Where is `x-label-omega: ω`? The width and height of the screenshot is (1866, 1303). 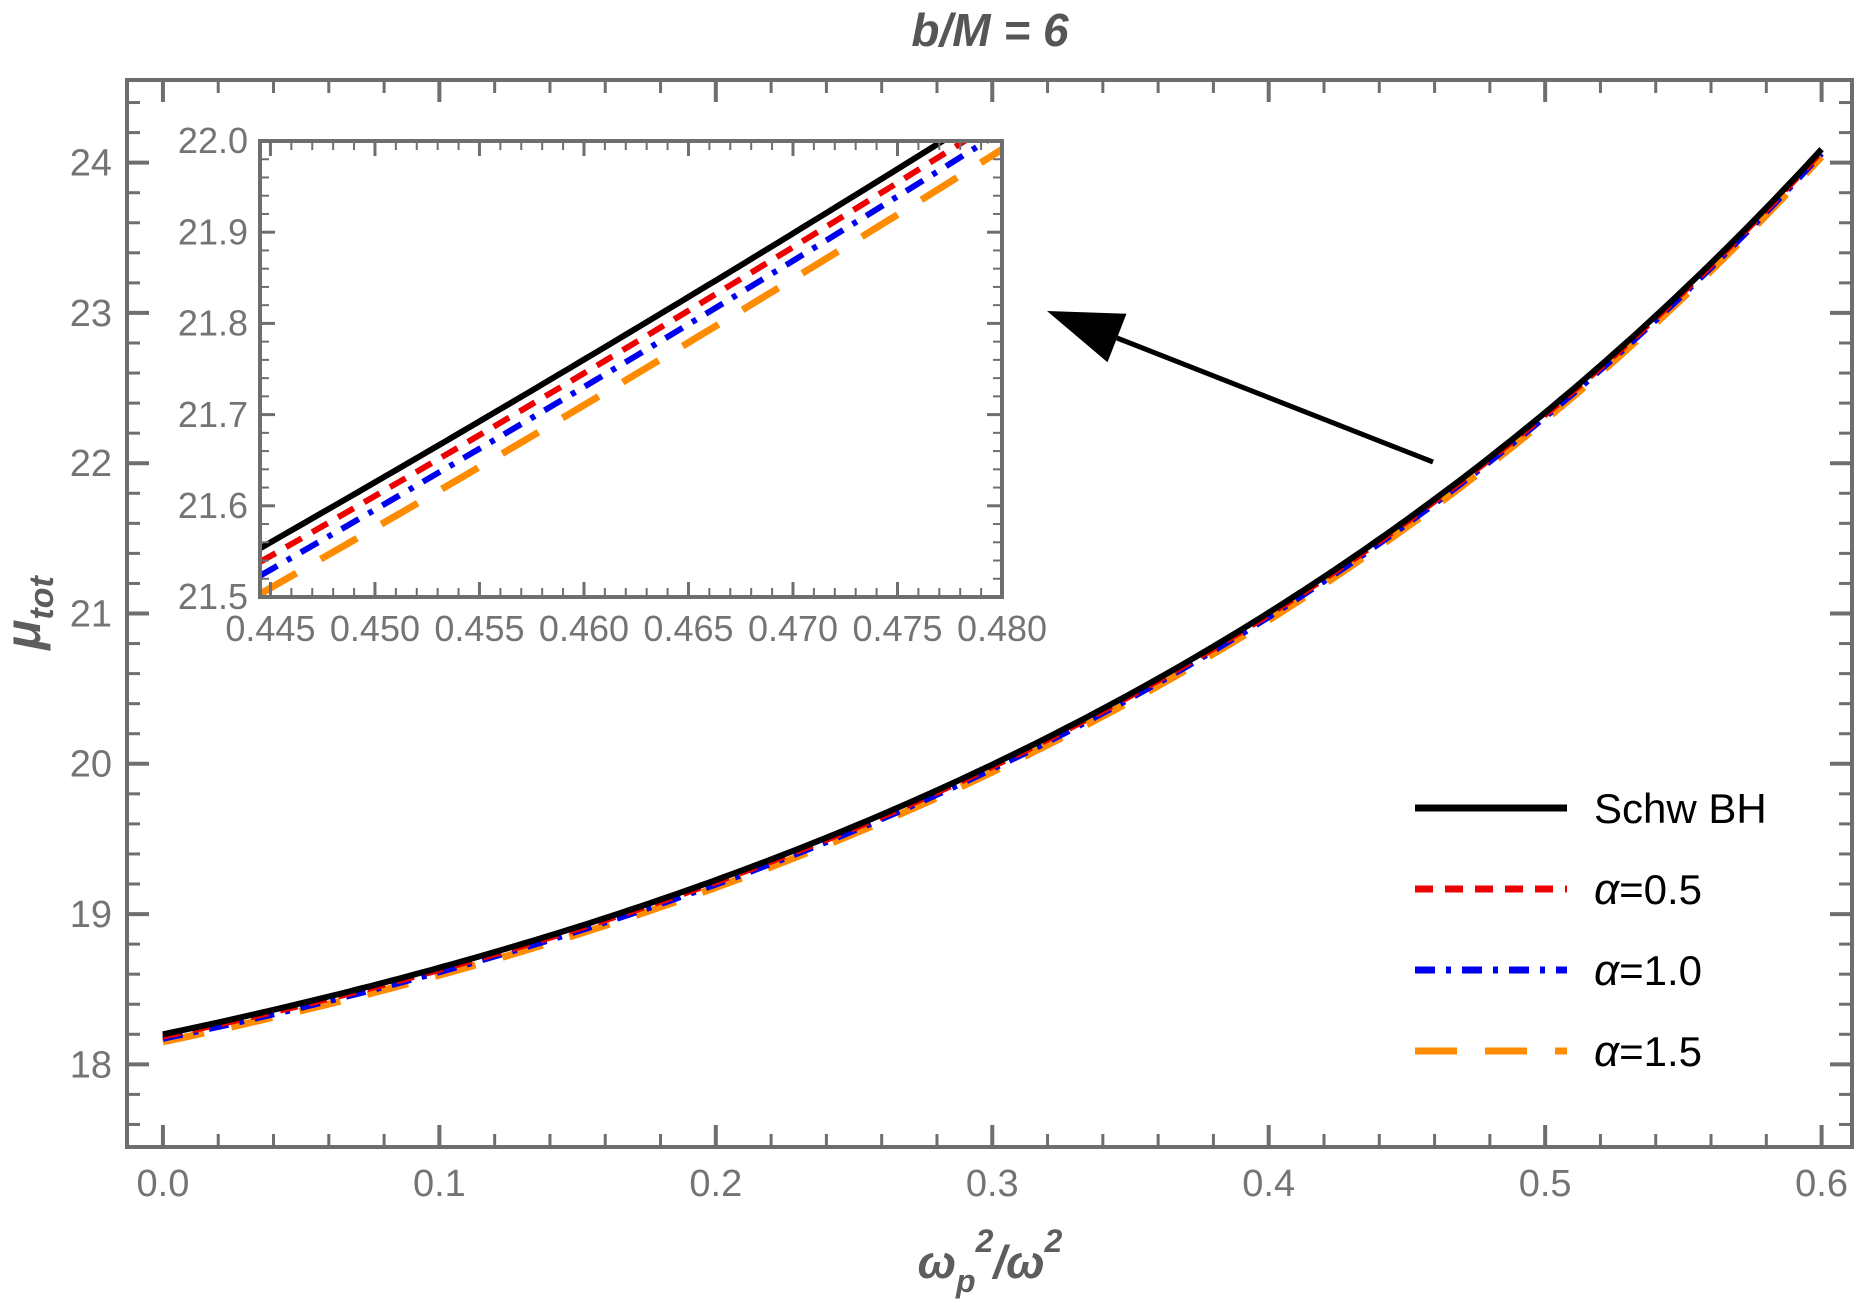
x-label-omega: ω is located at coordinates (1025, 1262).